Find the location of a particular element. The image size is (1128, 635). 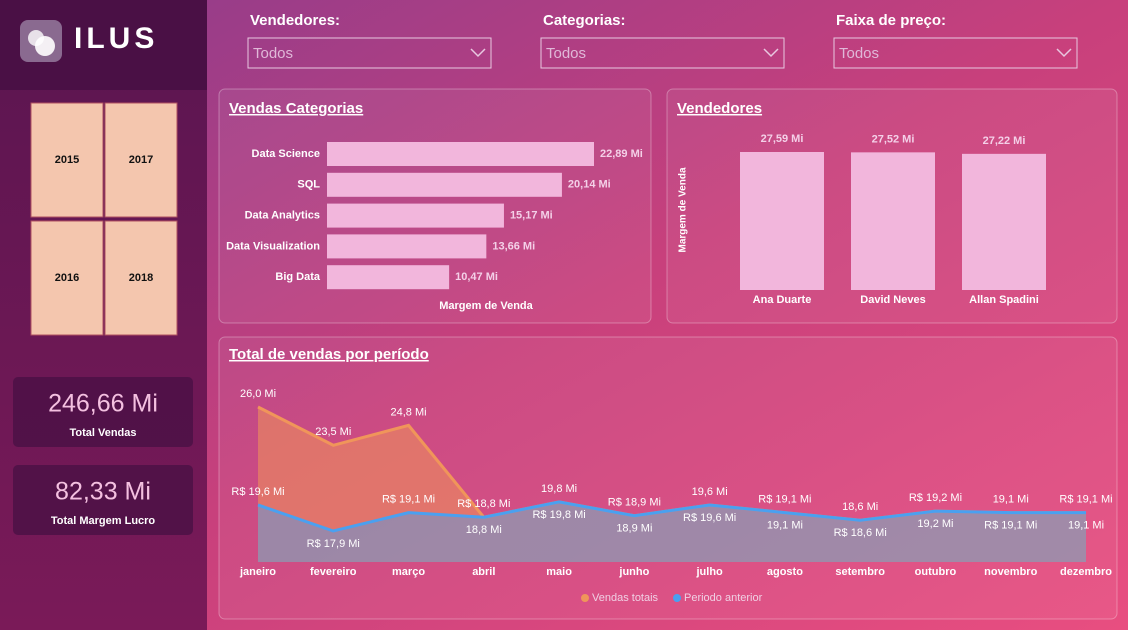

x-tick-label: setembro is located at coordinates (860, 572).